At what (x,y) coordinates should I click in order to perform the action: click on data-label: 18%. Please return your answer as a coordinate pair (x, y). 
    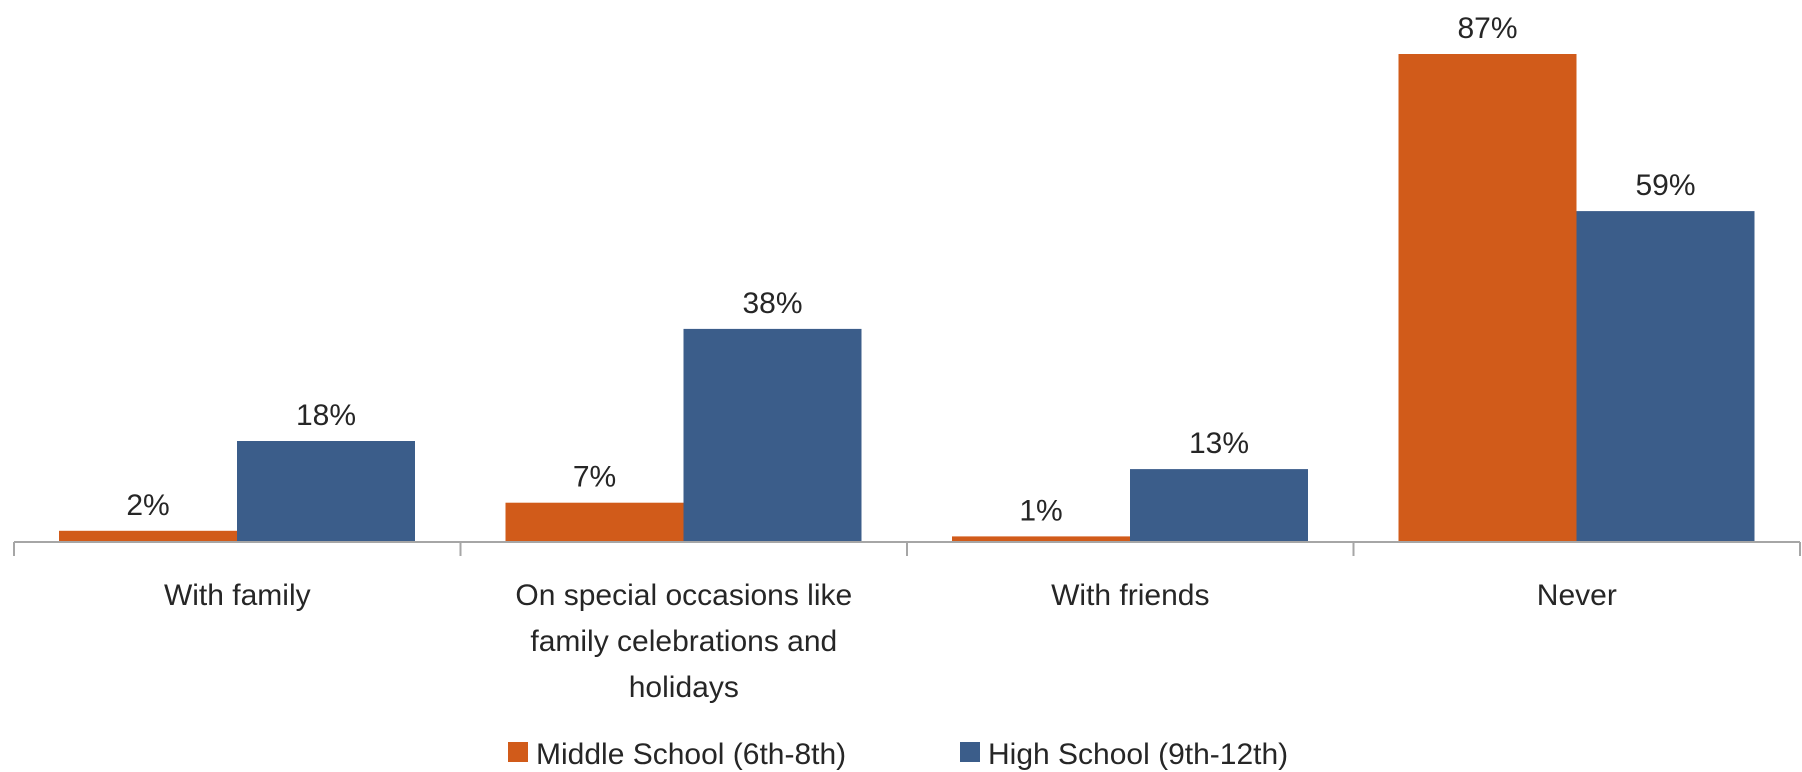
    Looking at the image, I should click on (326, 415).